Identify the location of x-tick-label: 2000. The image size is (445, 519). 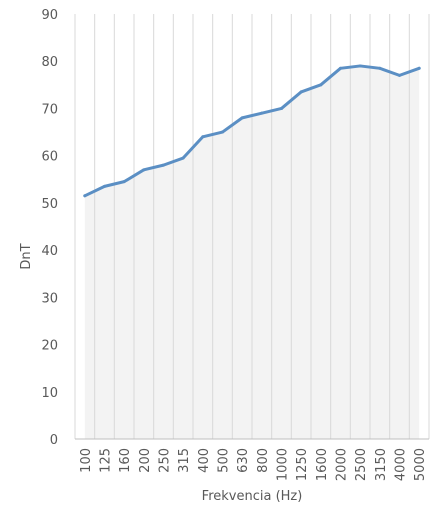
(342, 464).